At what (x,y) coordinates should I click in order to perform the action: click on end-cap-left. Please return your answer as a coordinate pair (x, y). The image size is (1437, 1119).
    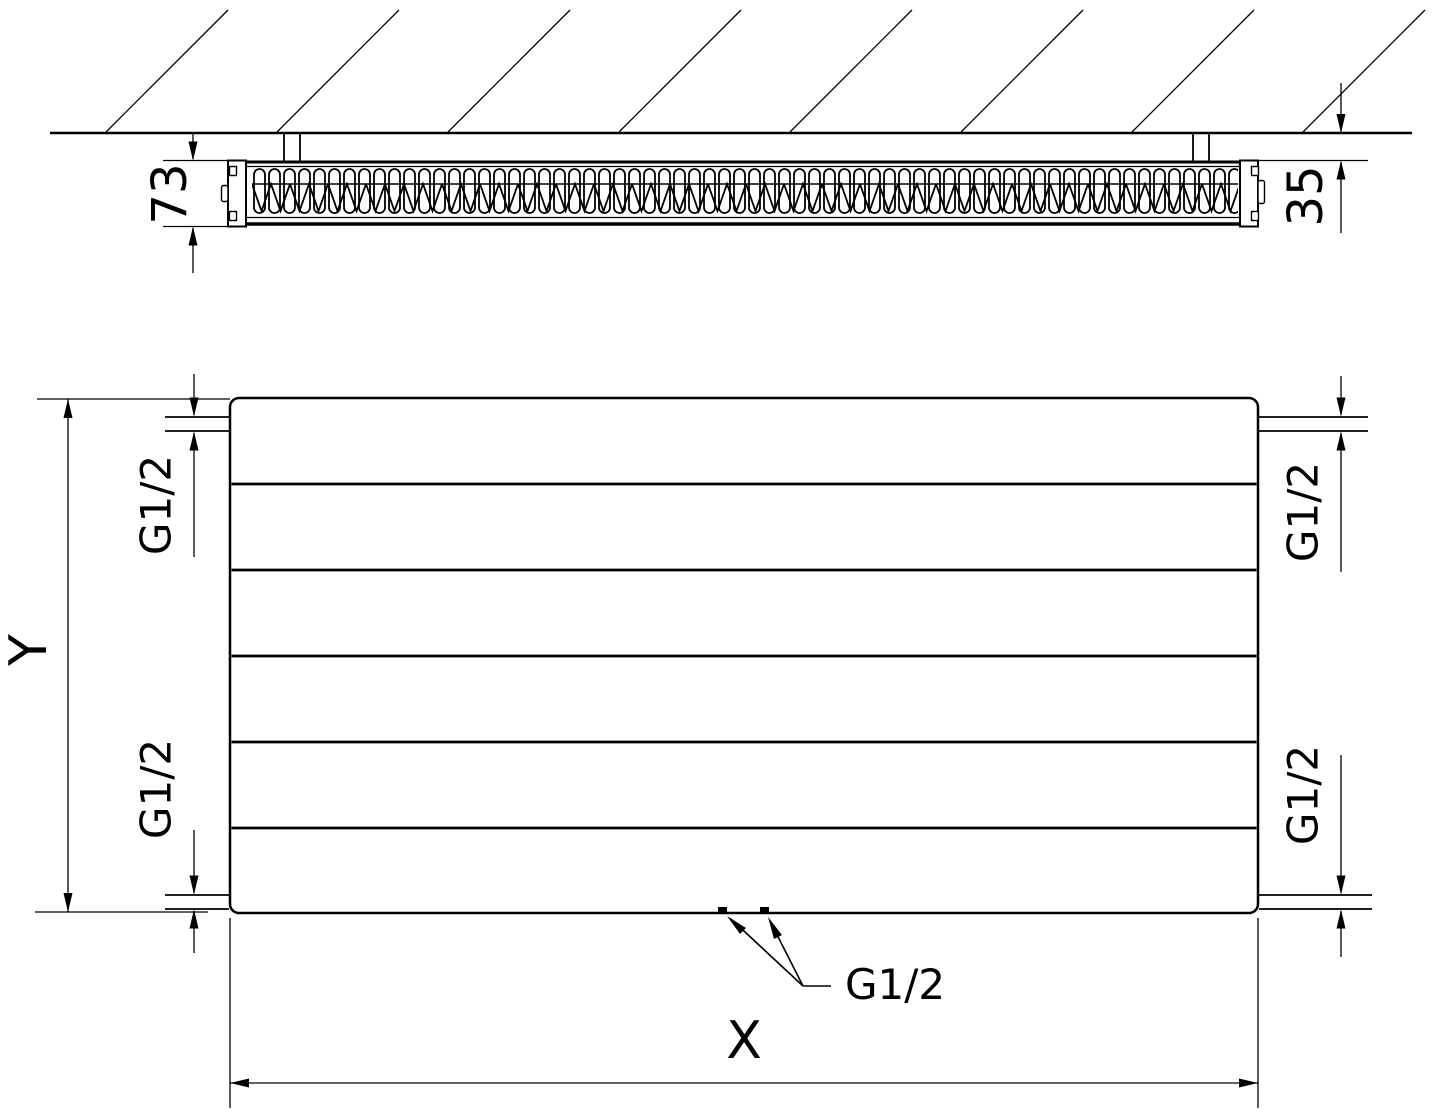
    Looking at the image, I should click on (233, 193).